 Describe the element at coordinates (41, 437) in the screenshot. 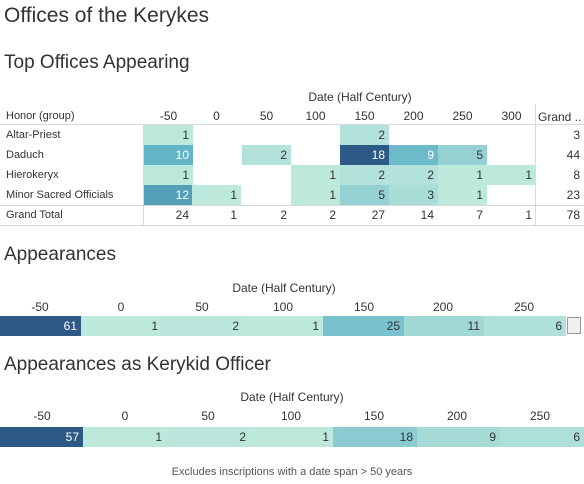

I see `strip-segment: 57` at that location.